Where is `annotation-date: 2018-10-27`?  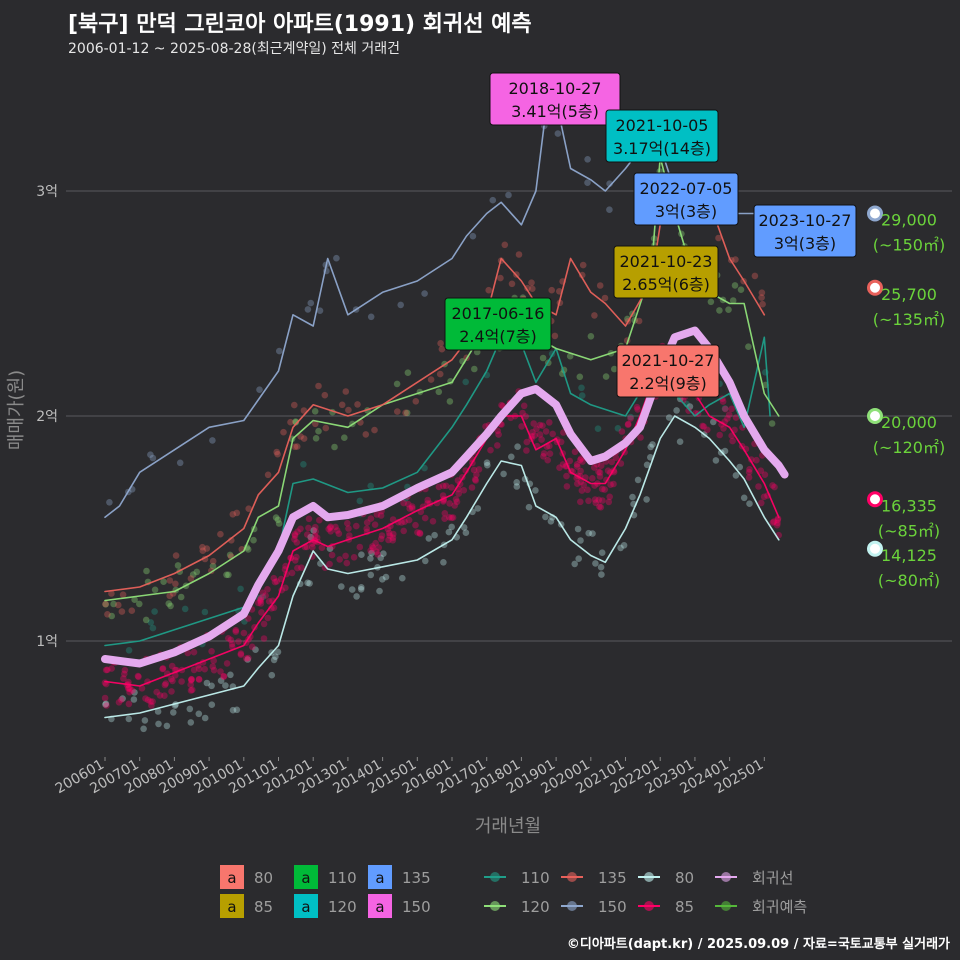 annotation-date: 2018-10-27 is located at coordinates (555, 88).